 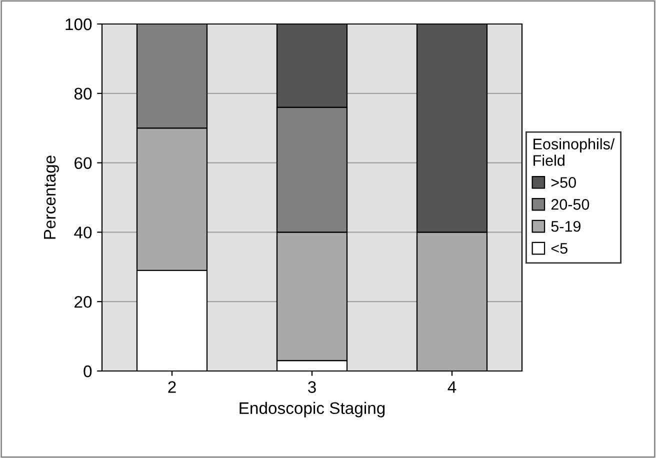 What do you see at coordinates (452, 387) in the screenshot?
I see `x-tick-label: 4` at bounding box center [452, 387].